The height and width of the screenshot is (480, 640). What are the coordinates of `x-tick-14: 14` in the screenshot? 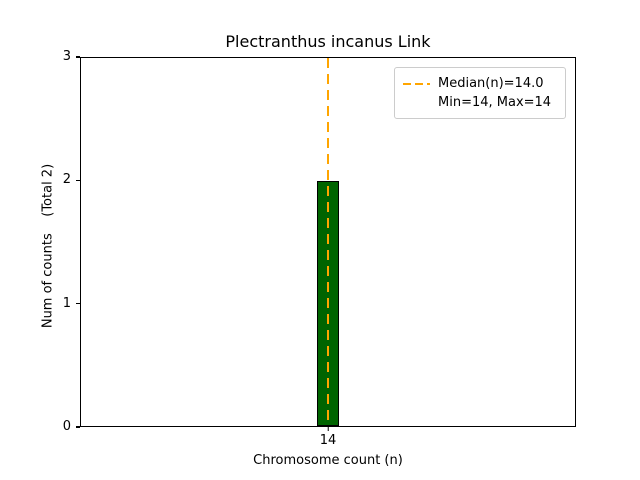 It's located at (328, 437).